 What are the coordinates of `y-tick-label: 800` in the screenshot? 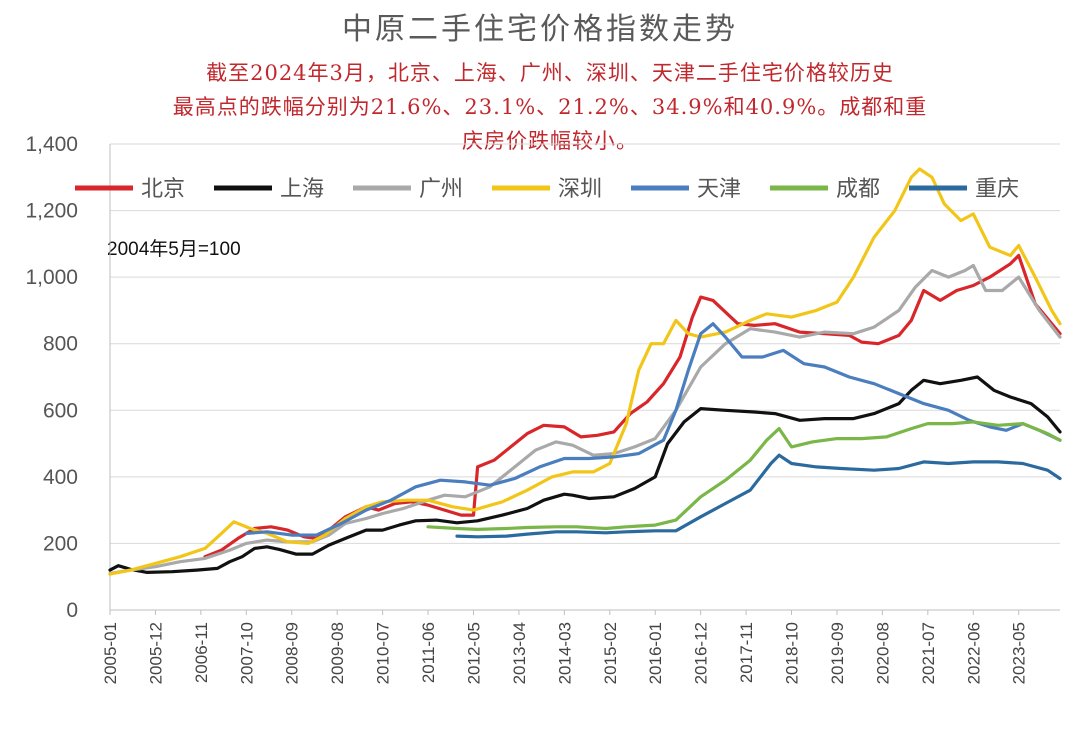 It's located at (60, 344).